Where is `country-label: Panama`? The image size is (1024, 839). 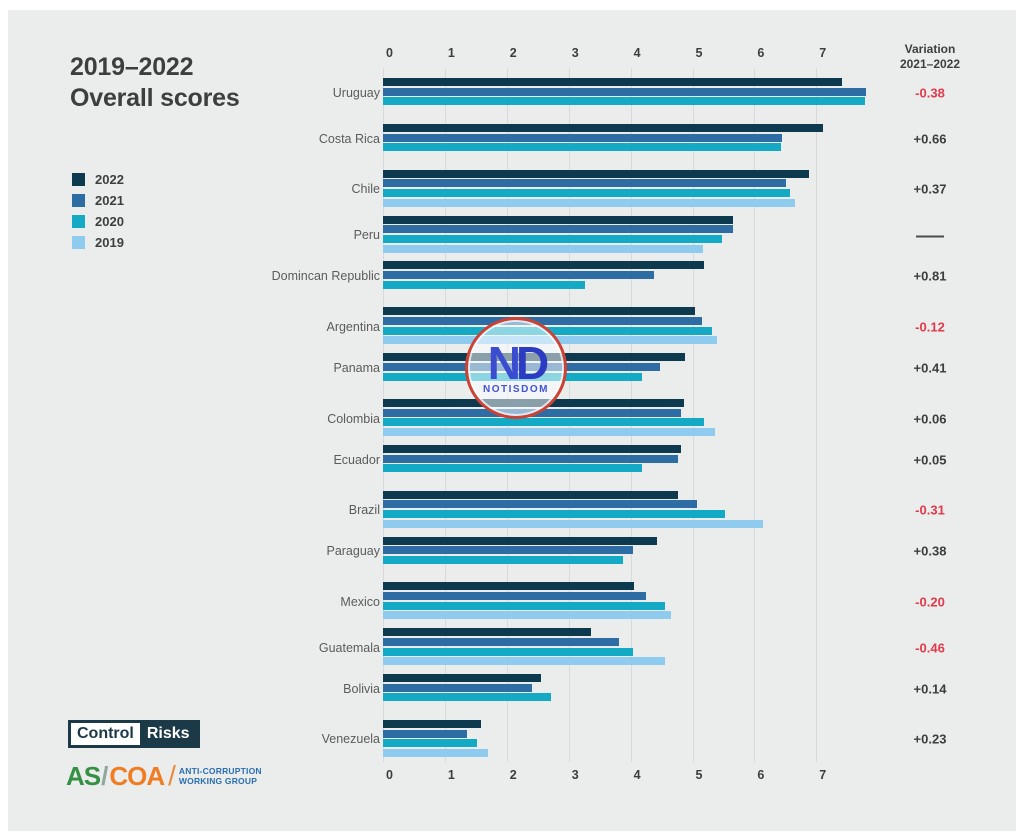 country-label: Panama is located at coordinates (356, 367).